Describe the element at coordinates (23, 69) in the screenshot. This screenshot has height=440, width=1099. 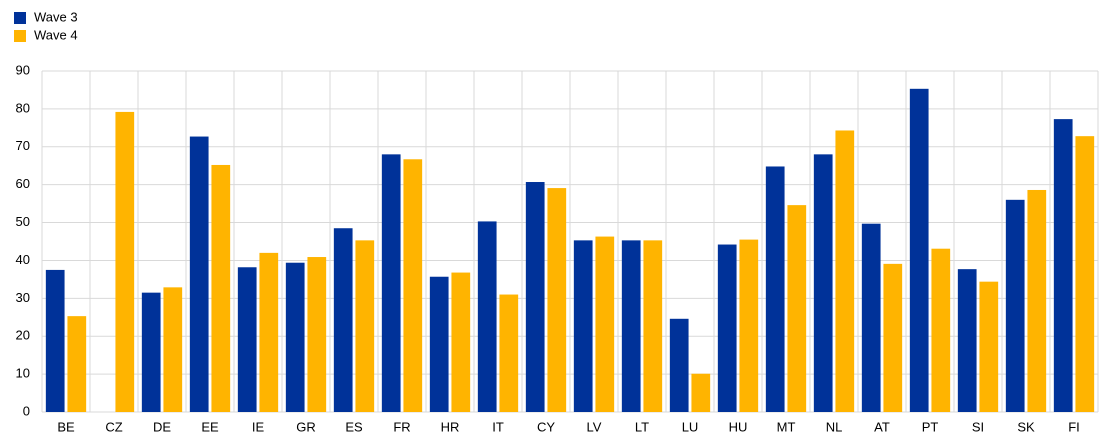
I see `y-tick-label: 90` at that location.